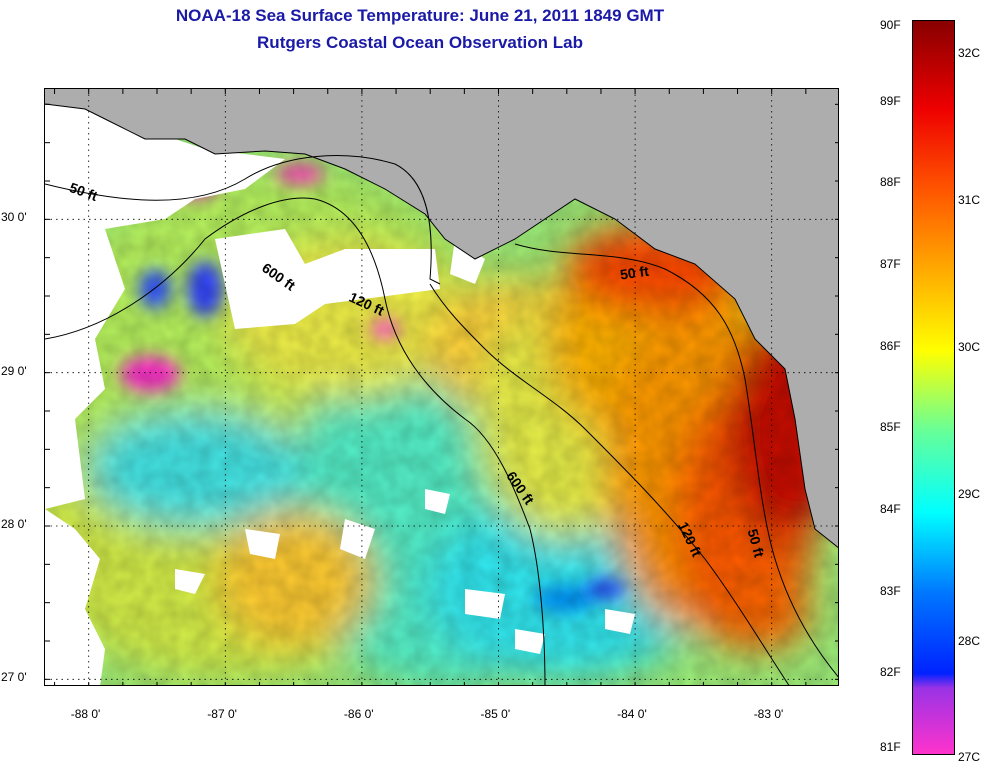 The image size is (992, 770). What do you see at coordinates (890, 509) in the screenshot?
I see `colorbar-fahrenheit-label: 84F` at bounding box center [890, 509].